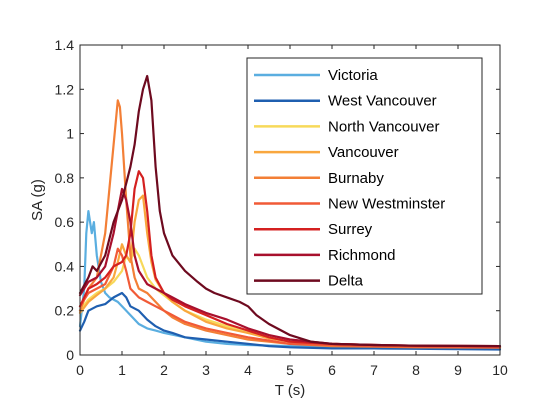 The height and width of the screenshot is (408, 549). What do you see at coordinates (374, 370) in the screenshot?
I see `x-tick-label: 7` at bounding box center [374, 370].